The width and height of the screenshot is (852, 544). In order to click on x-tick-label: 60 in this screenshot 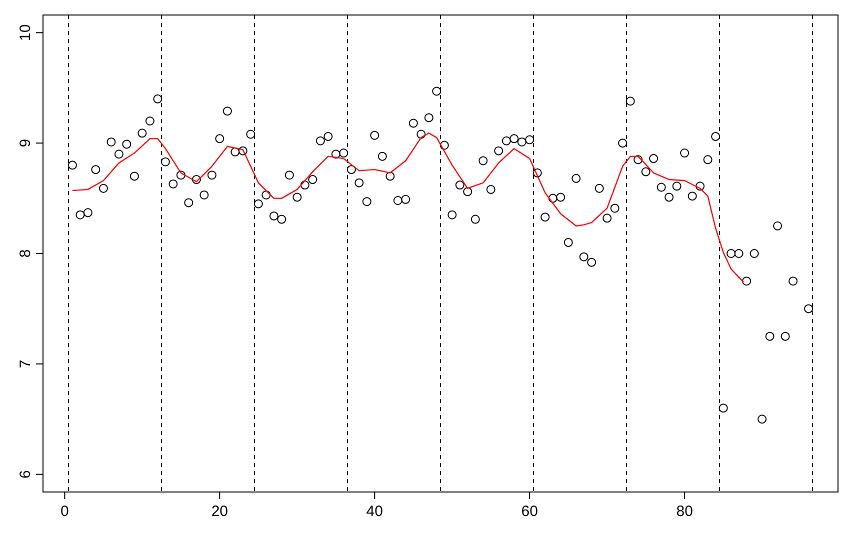, I will do `click(529, 511)`.